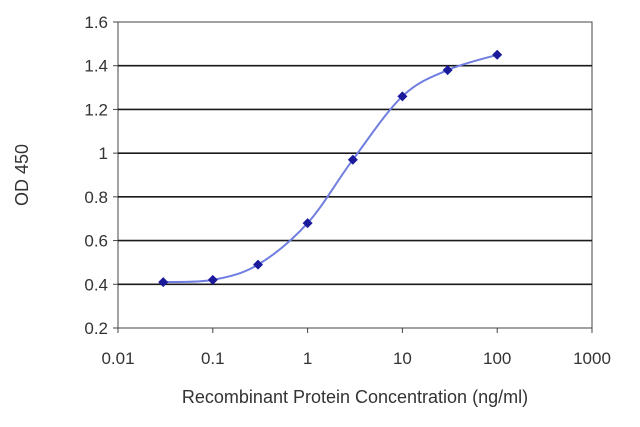  Describe the element at coordinates (96, 284) in the screenshot. I see `y-tick-label: 0.4` at that location.